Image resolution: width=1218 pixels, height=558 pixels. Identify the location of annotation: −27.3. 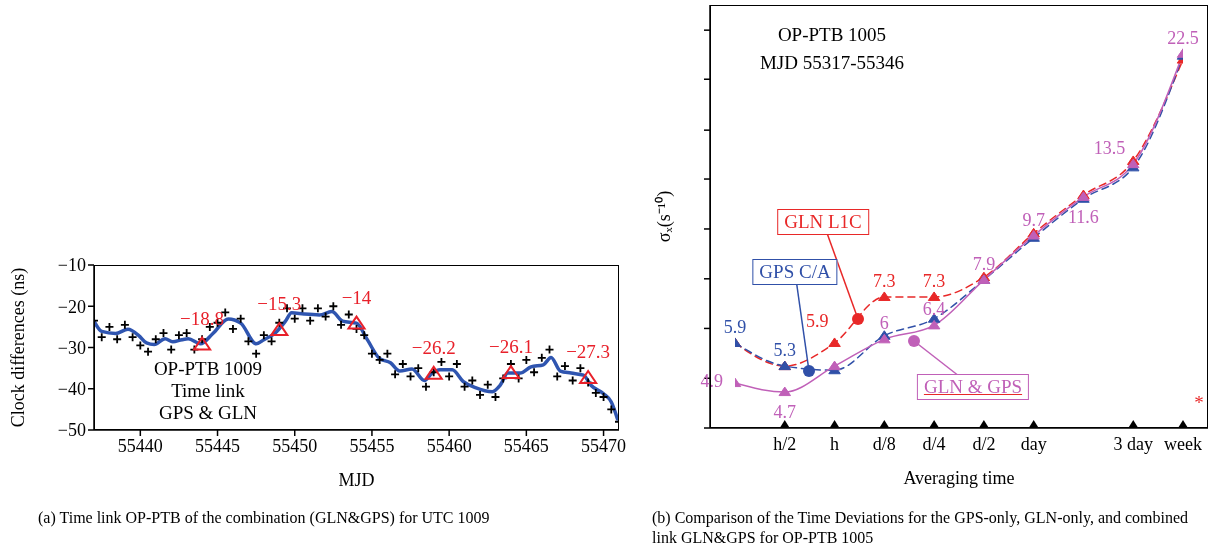
(588, 352).